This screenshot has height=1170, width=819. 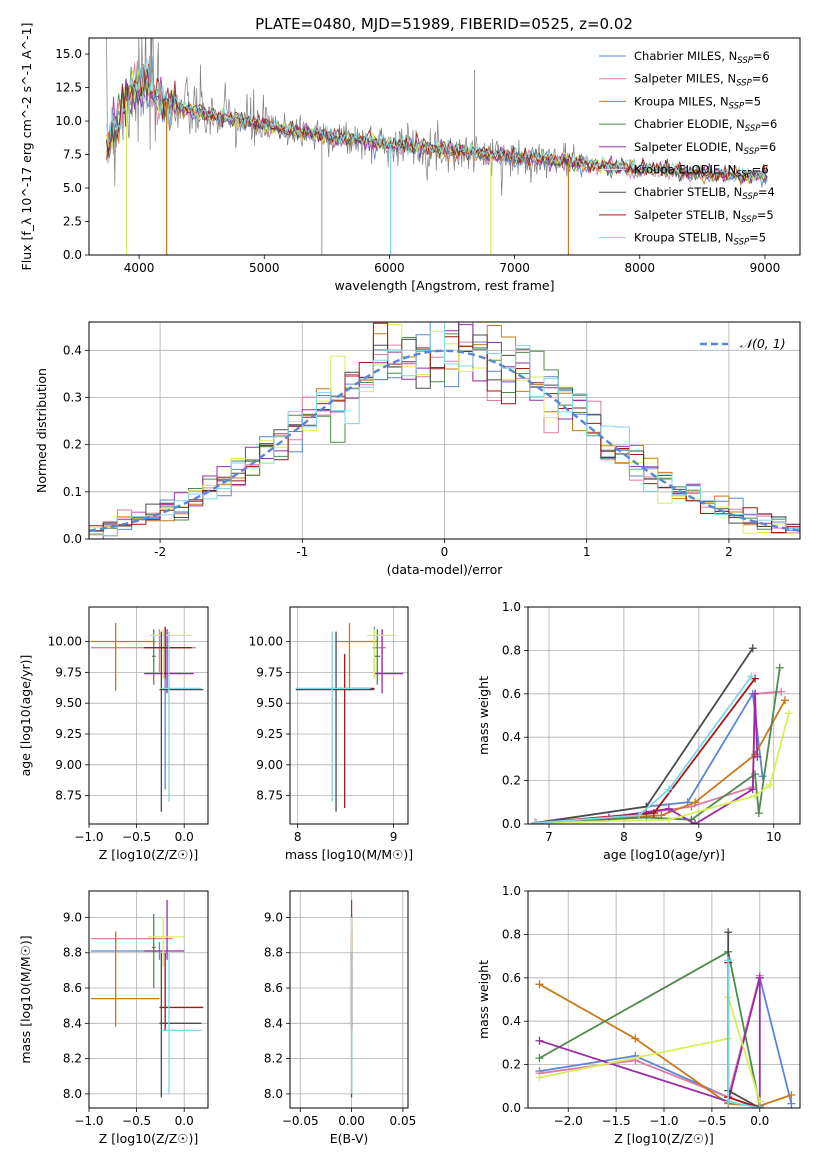 What do you see at coordinates (68, 703) in the screenshot?
I see `y-tick-label: 9.50` at bounding box center [68, 703].